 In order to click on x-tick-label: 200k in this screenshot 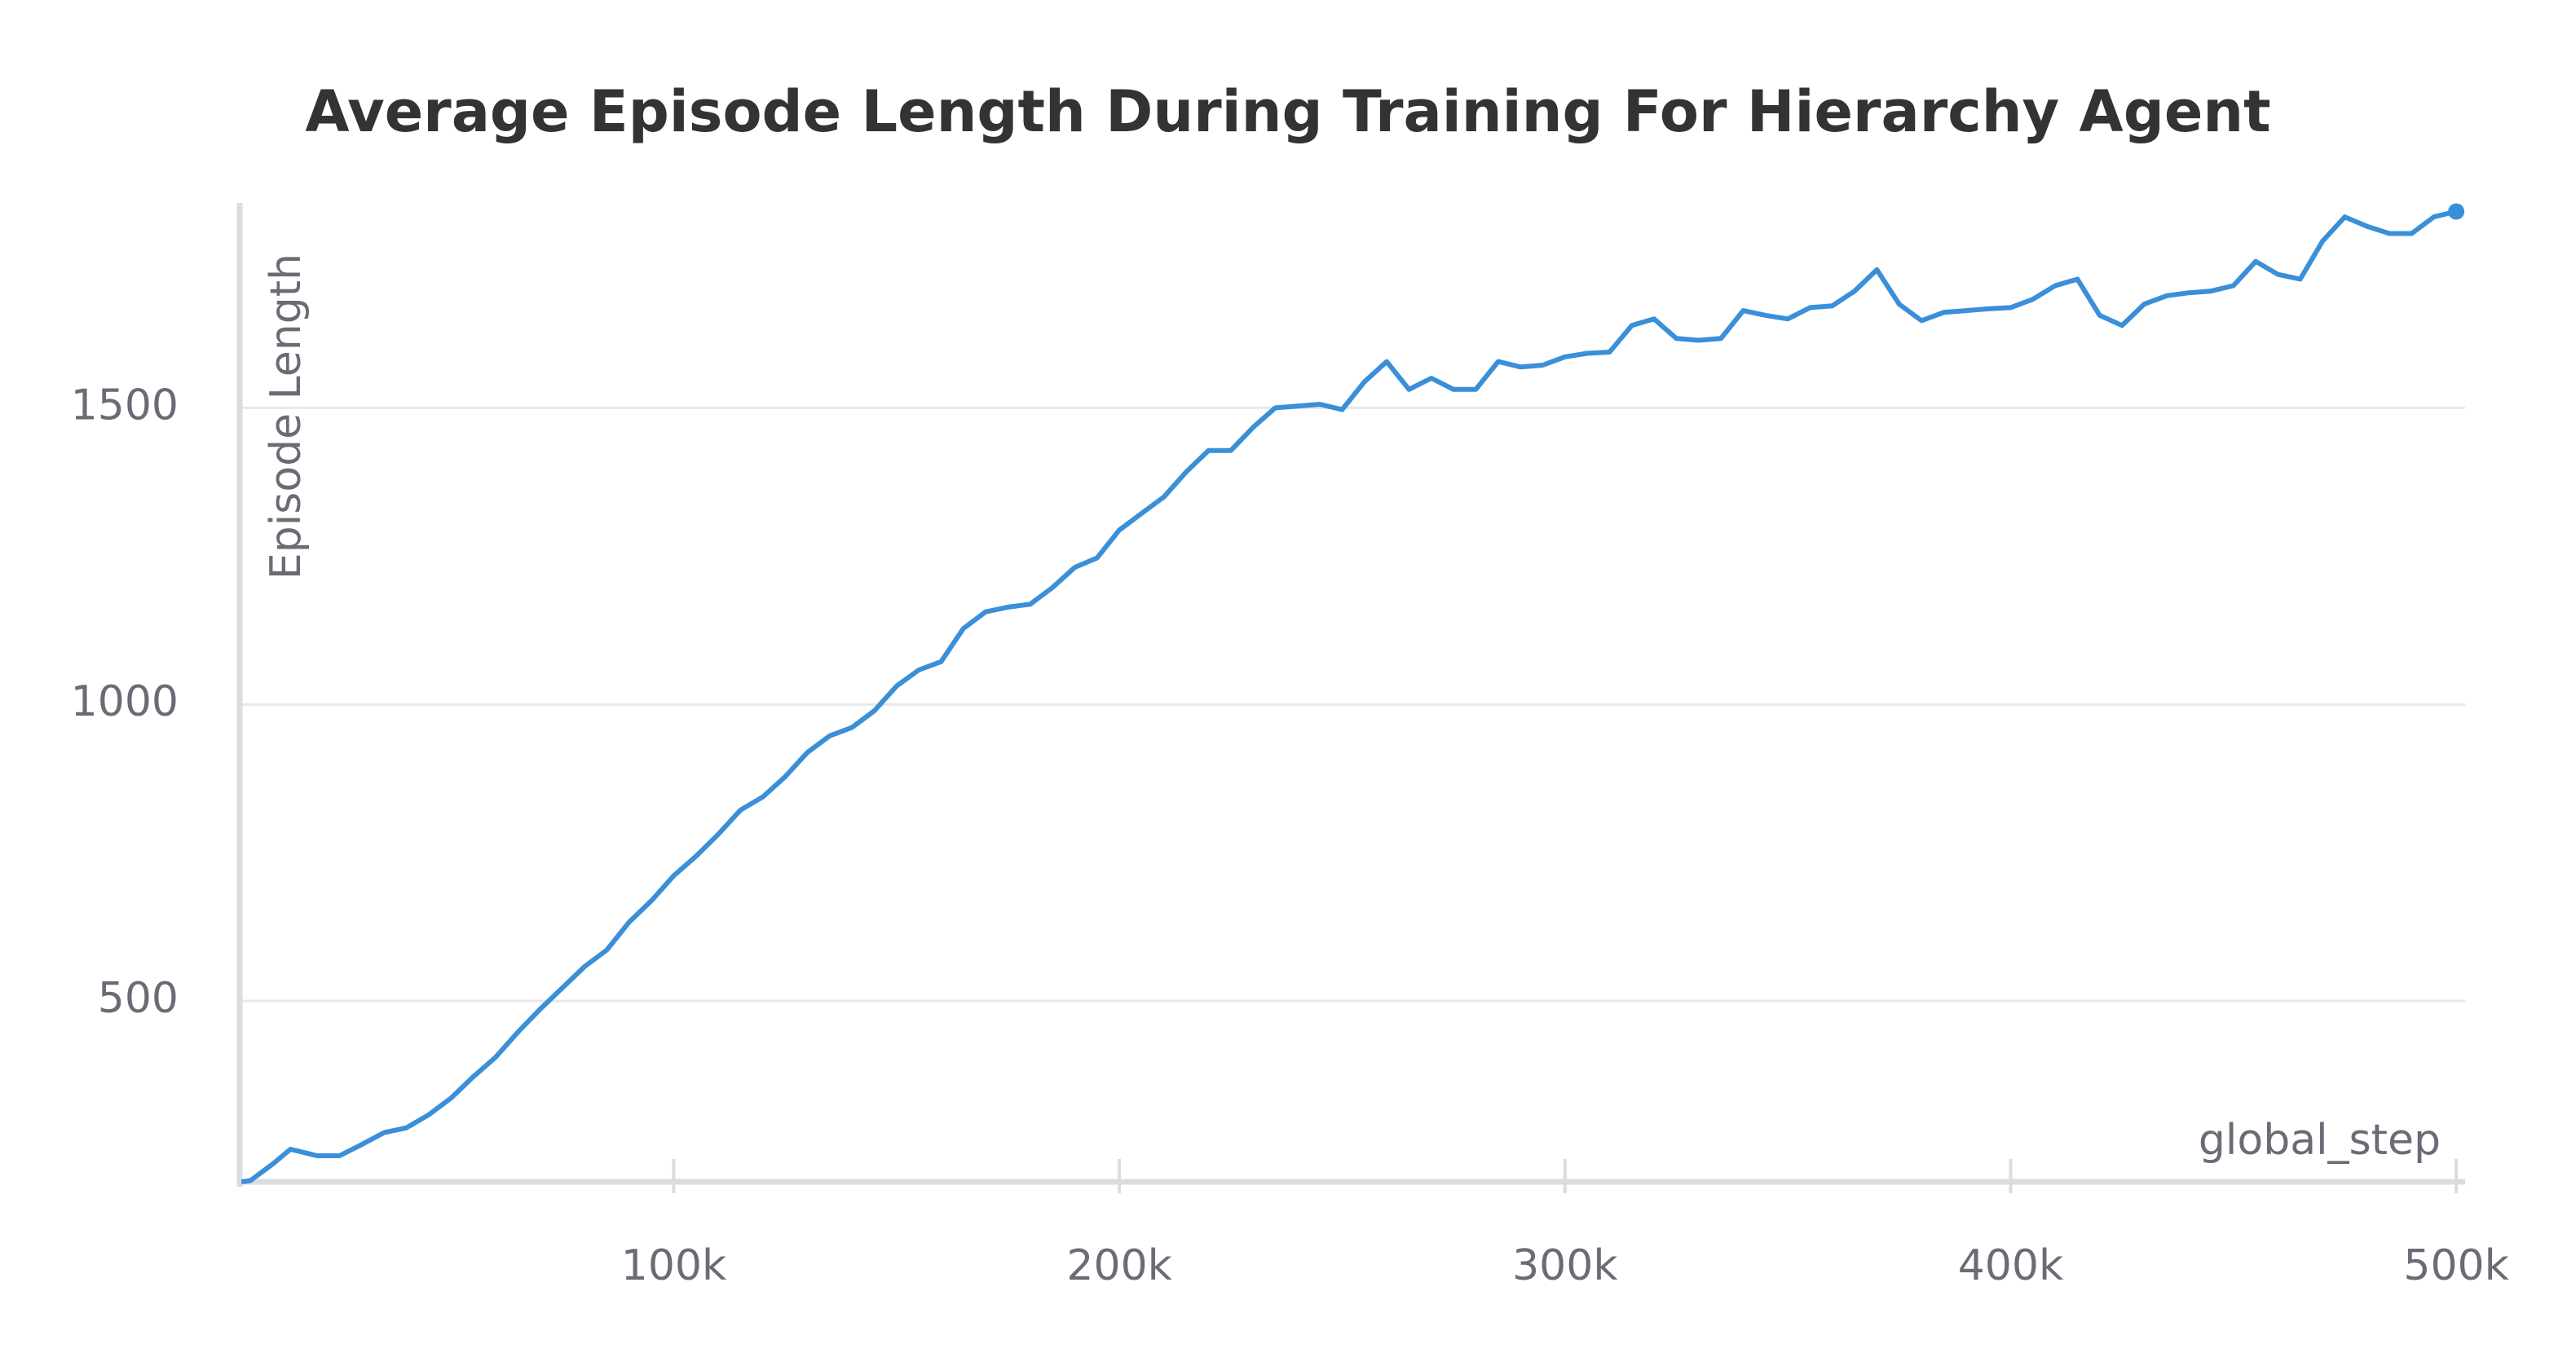, I will do `click(1118, 1265)`.